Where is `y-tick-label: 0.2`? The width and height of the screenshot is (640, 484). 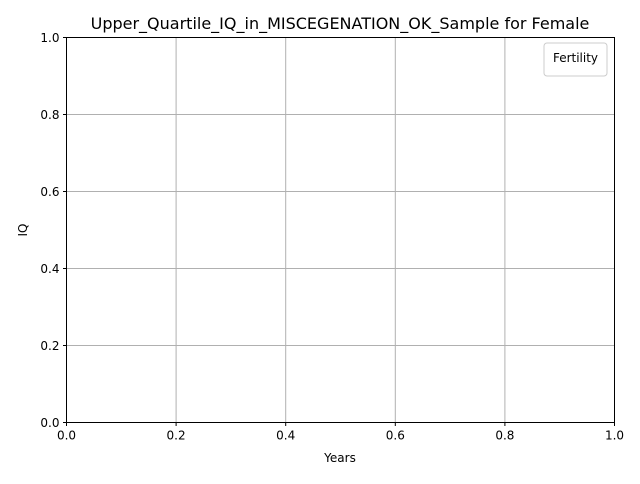
y-tick-label: 0.2 is located at coordinates (49, 346).